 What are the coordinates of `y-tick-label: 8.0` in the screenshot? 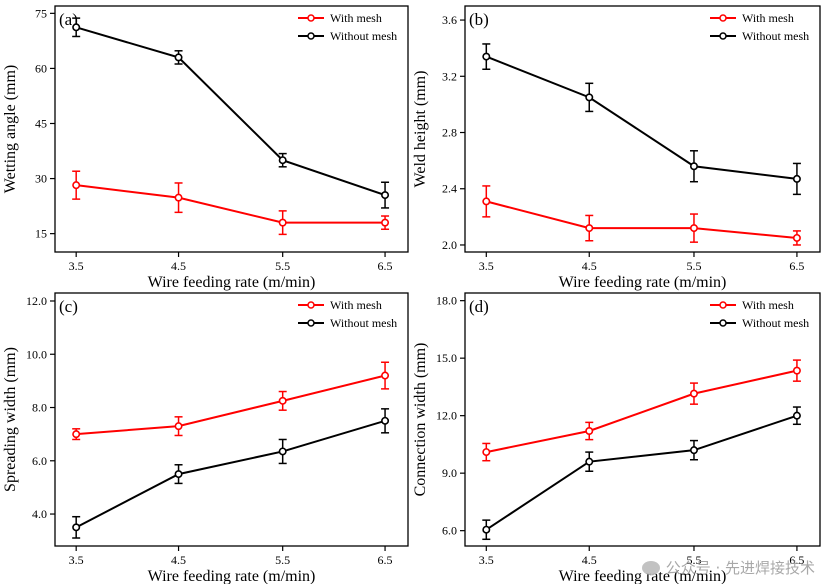 It's located at (39, 408).